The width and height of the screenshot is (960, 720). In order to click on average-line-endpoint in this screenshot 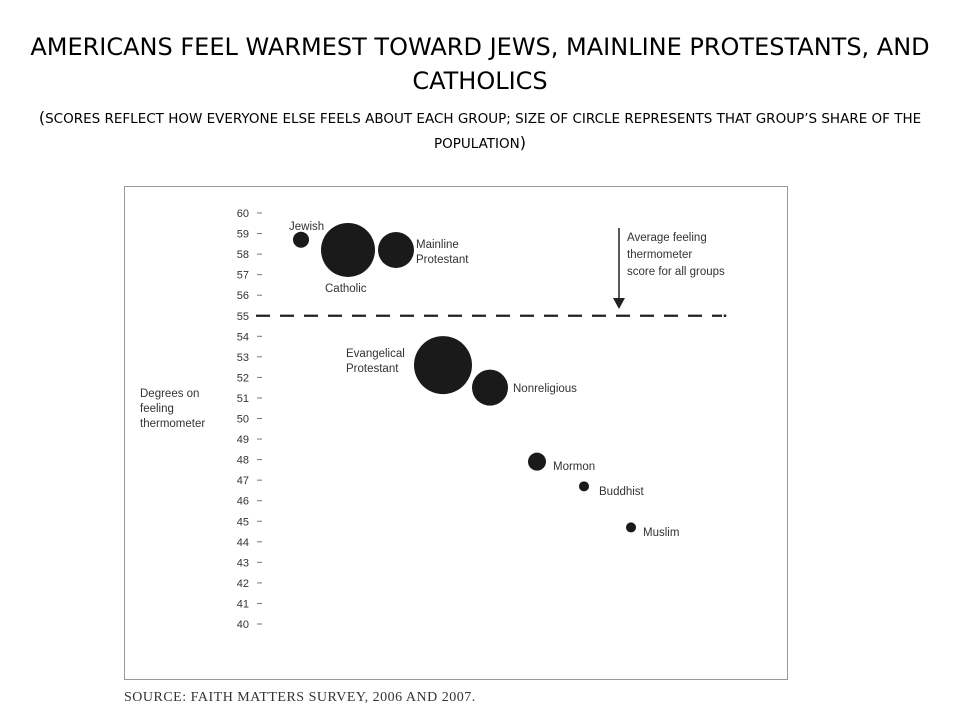, I will do `click(725, 316)`.